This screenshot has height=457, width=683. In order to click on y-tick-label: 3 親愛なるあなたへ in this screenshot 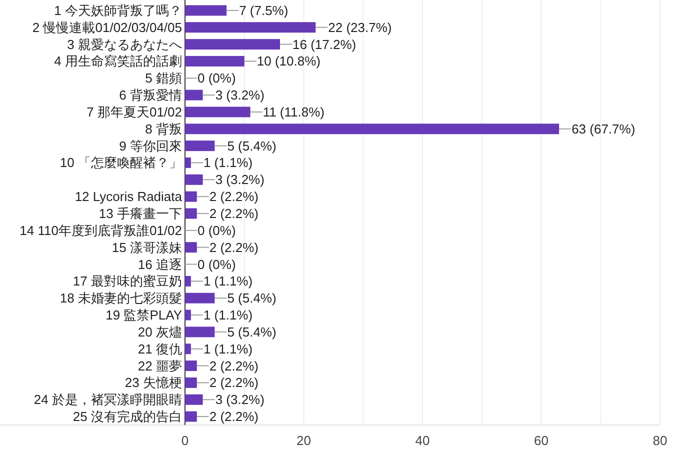, I will do `click(124, 44)`.